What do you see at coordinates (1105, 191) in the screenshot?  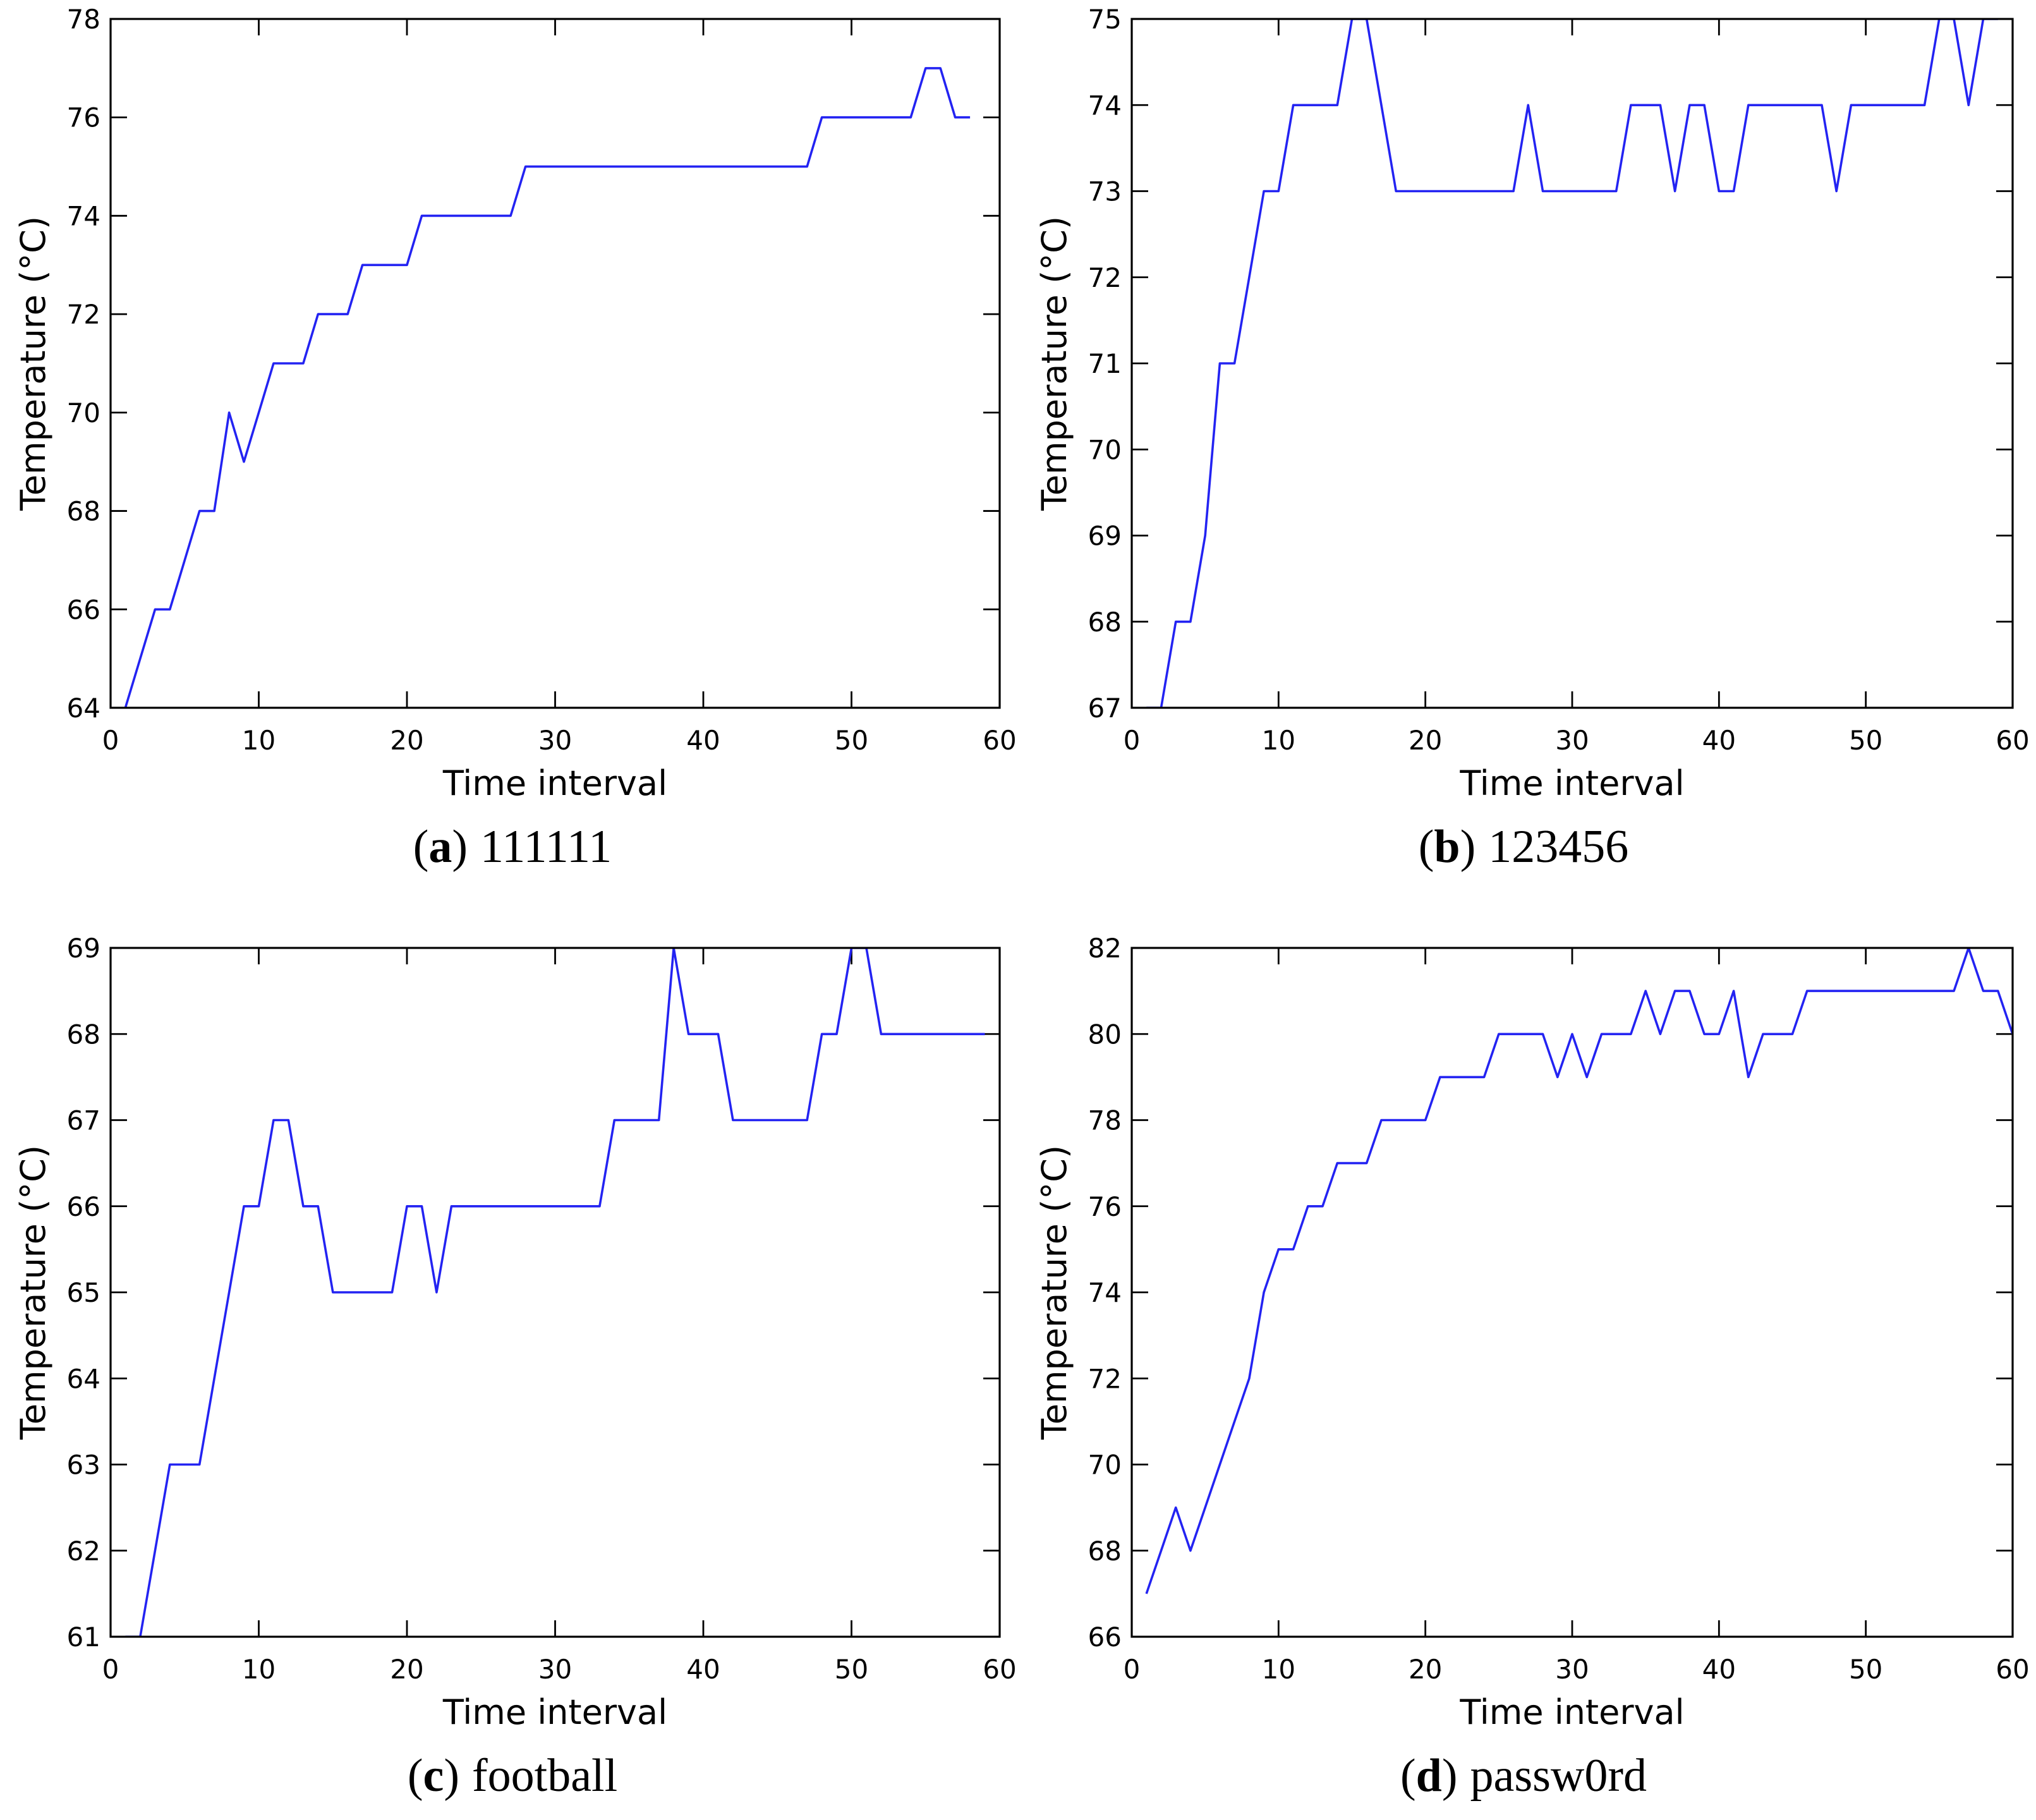 I see `y-tick-label: 73` at bounding box center [1105, 191].